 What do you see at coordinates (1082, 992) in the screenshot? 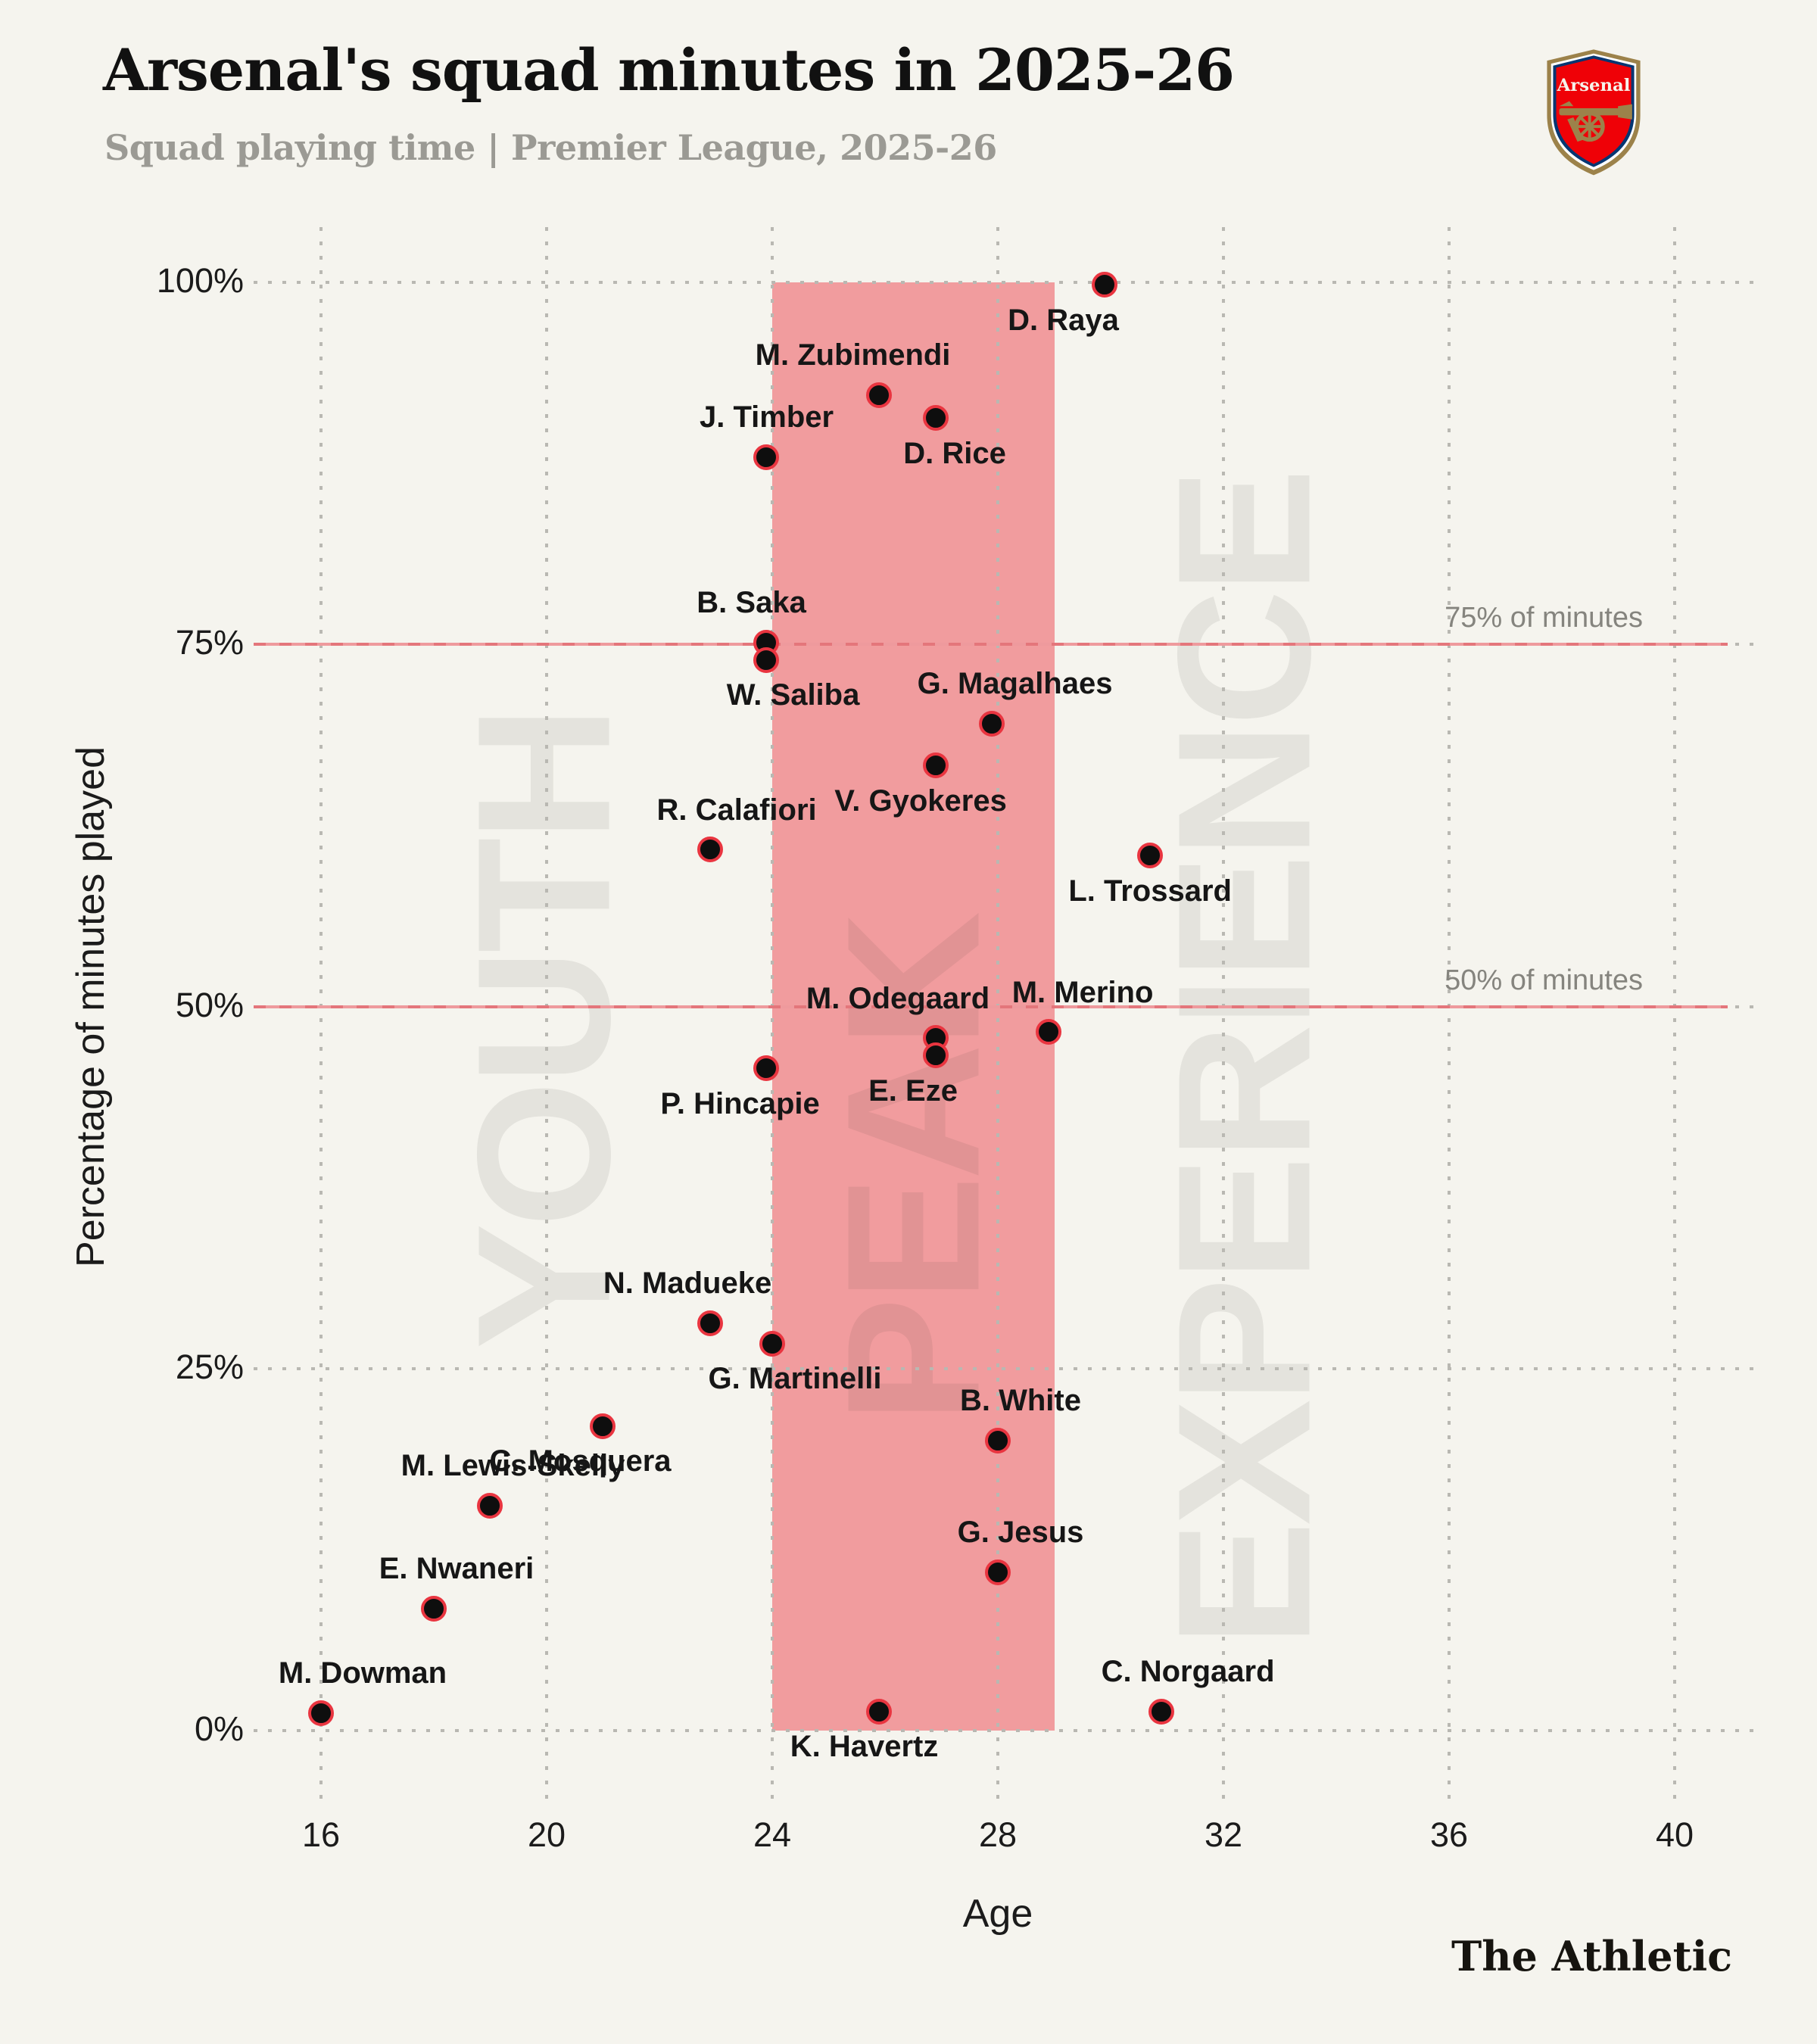
I see `point-label: M. Merino` at bounding box center [1082, 992].